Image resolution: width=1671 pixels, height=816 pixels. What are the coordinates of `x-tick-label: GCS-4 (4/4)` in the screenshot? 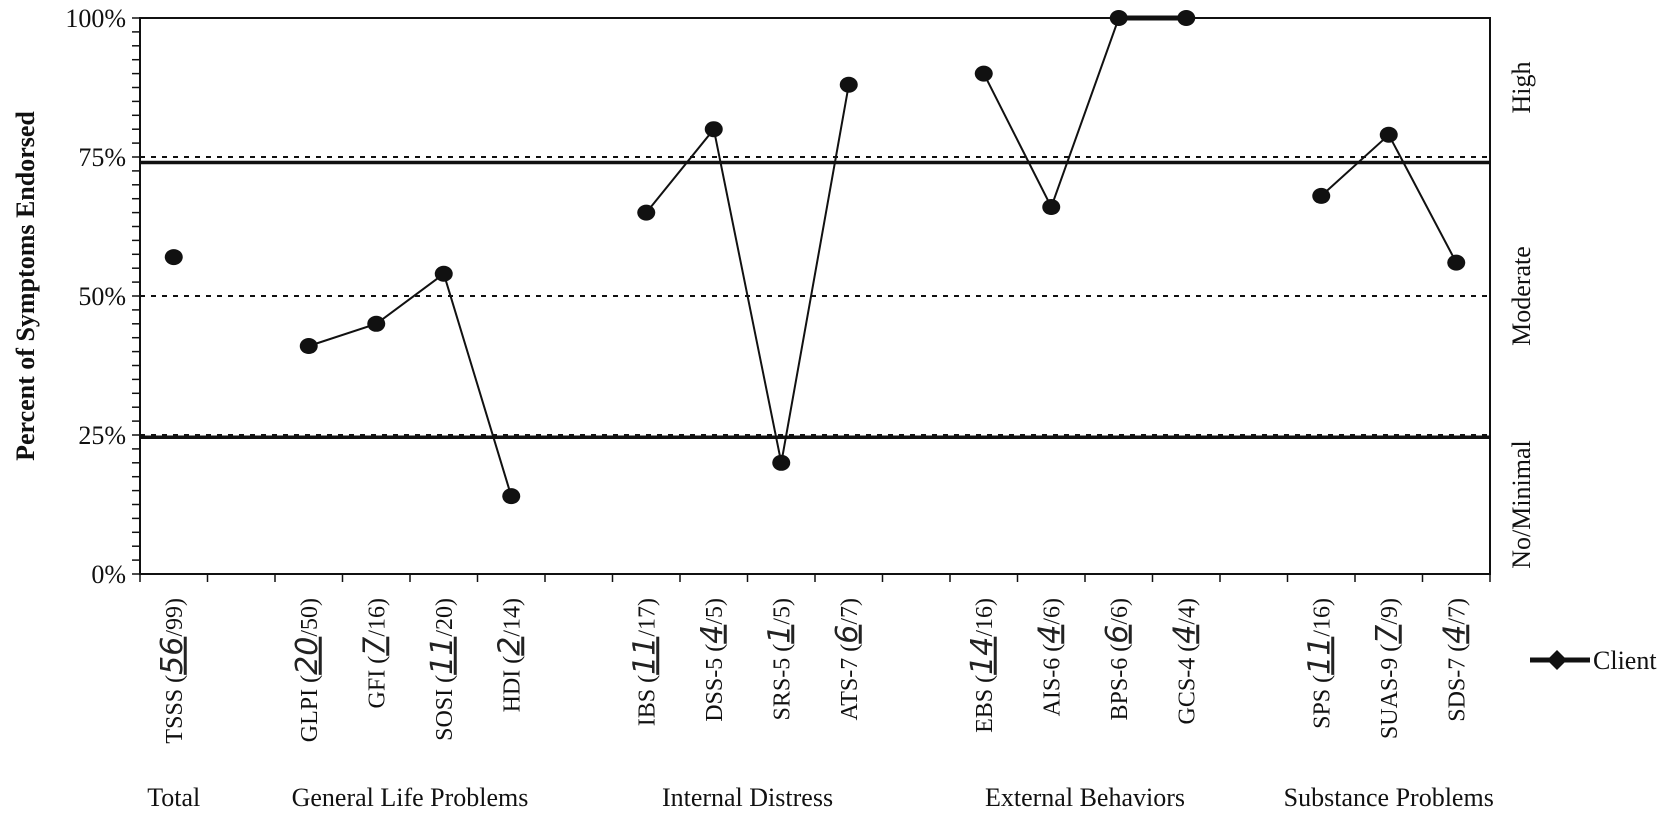 It's located at (1184, 661).